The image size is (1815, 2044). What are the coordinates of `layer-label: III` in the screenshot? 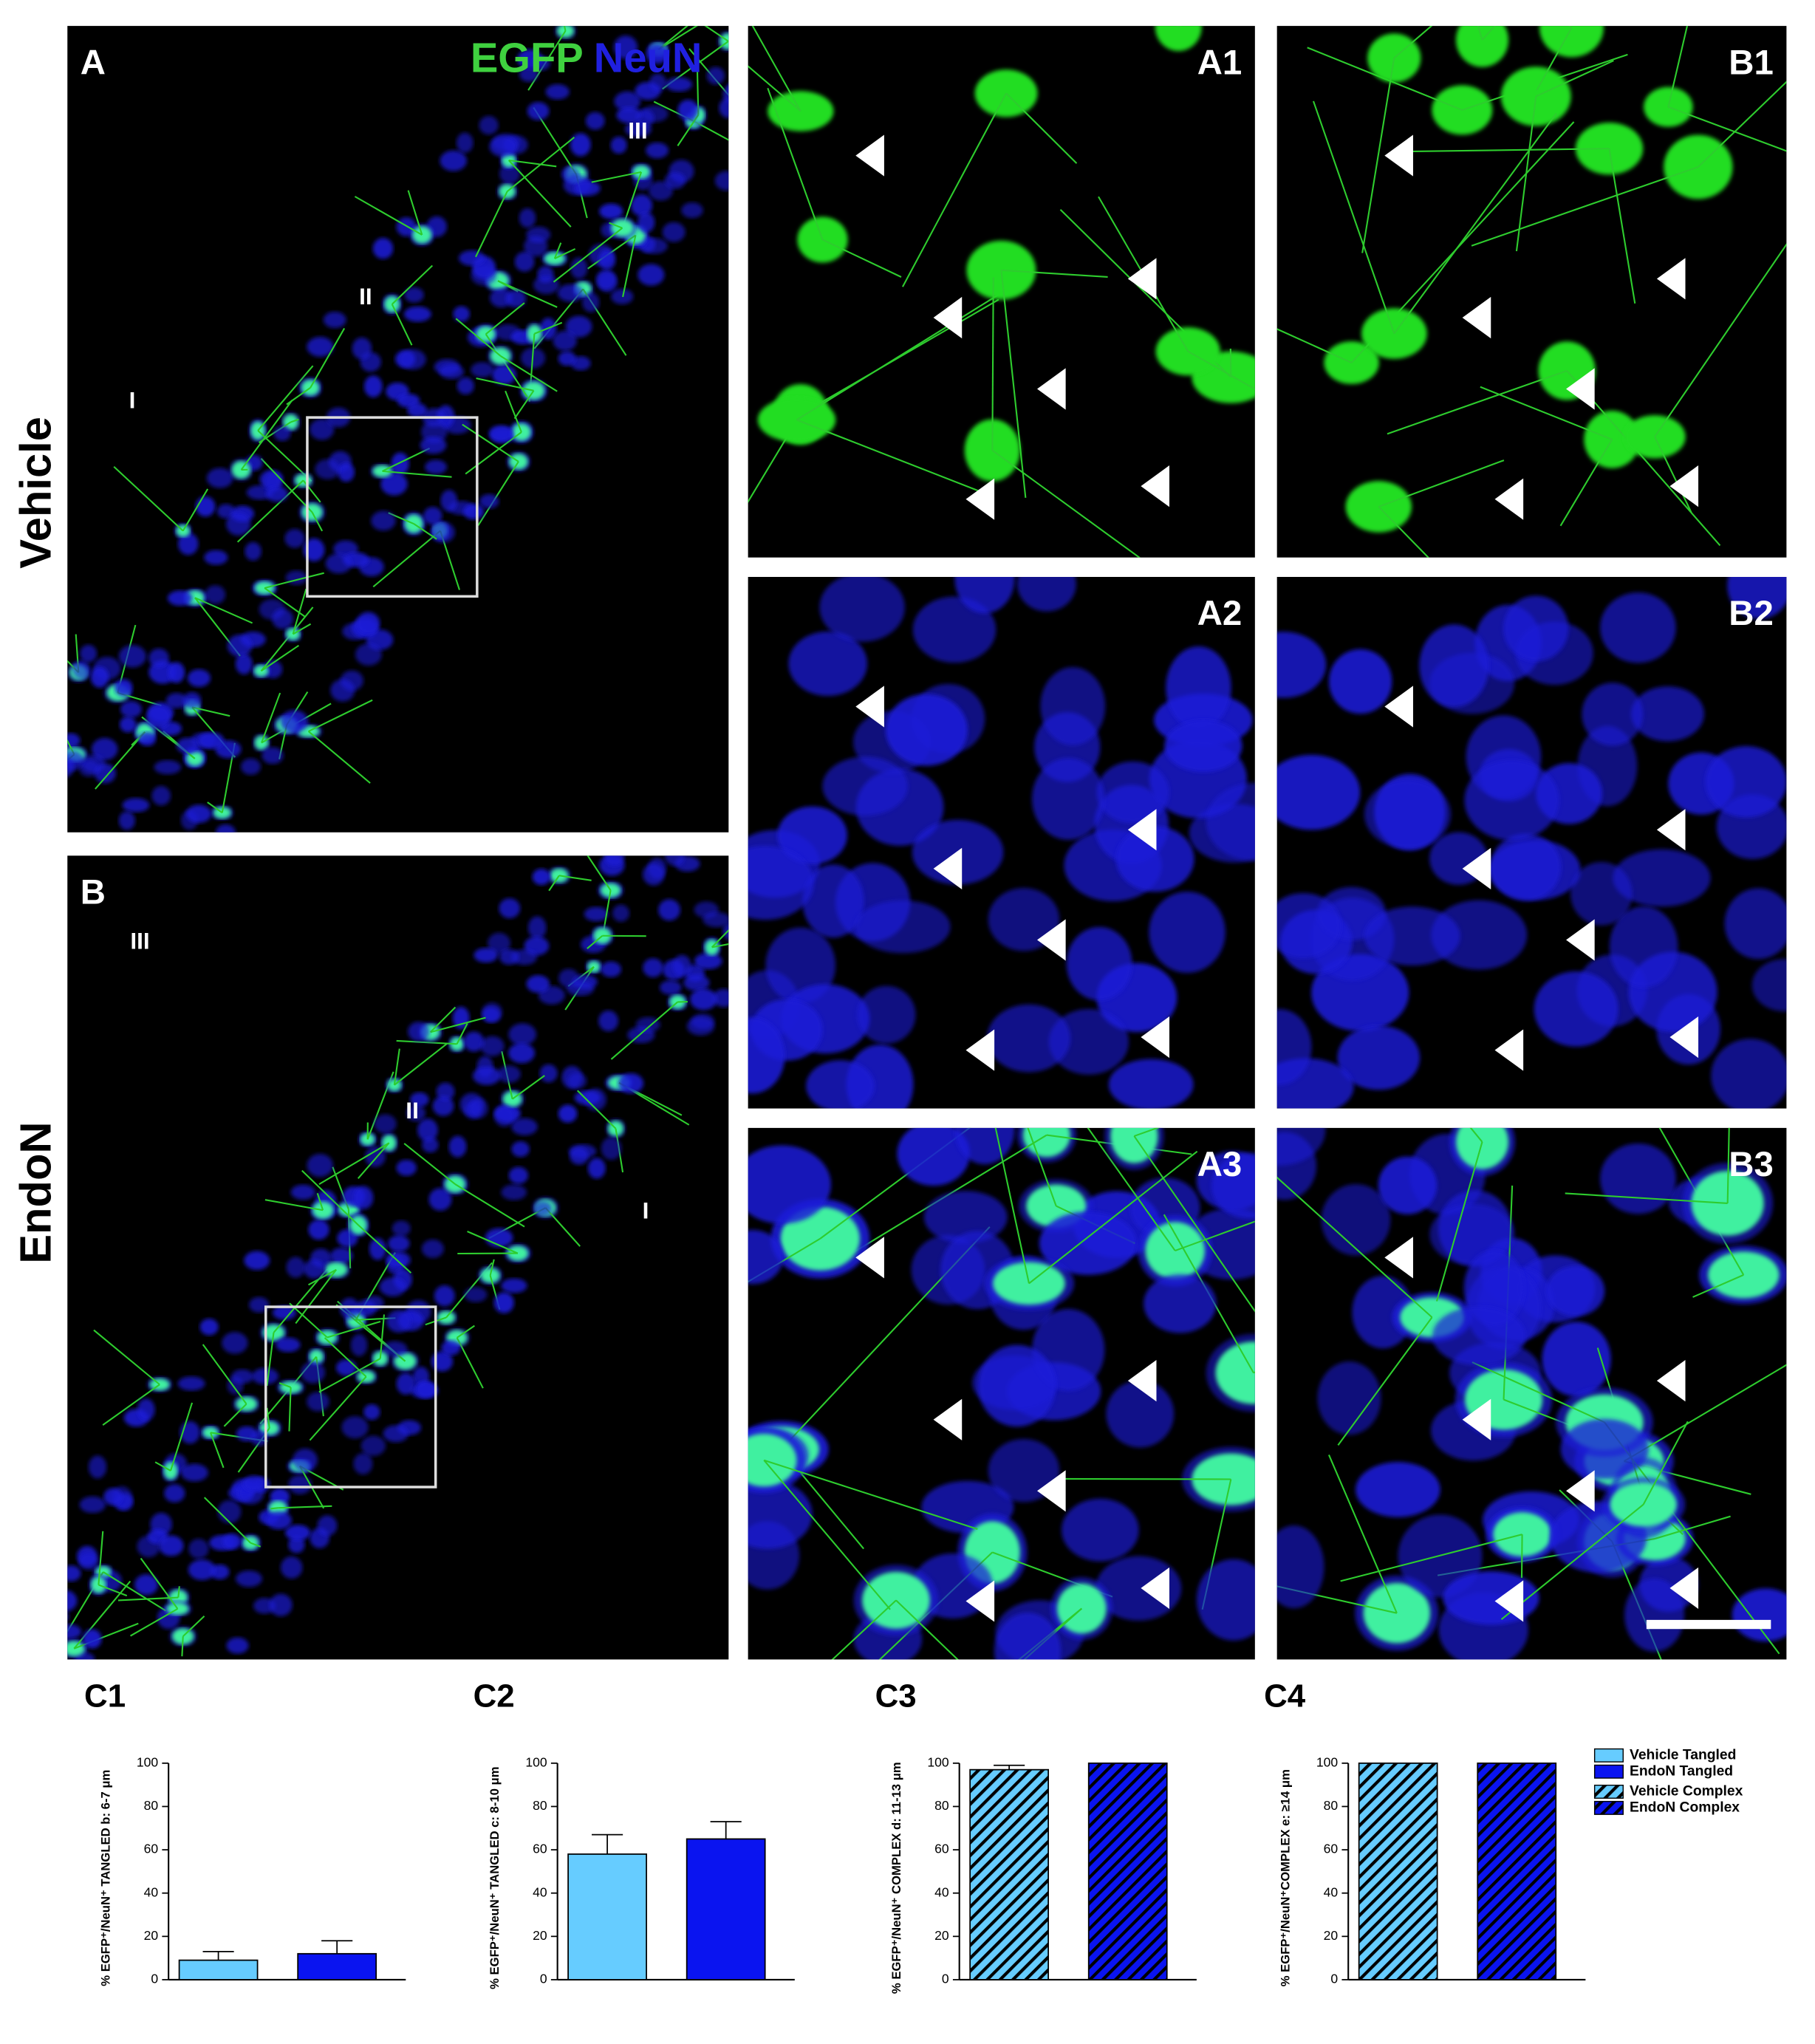 It's located at (638, 130).